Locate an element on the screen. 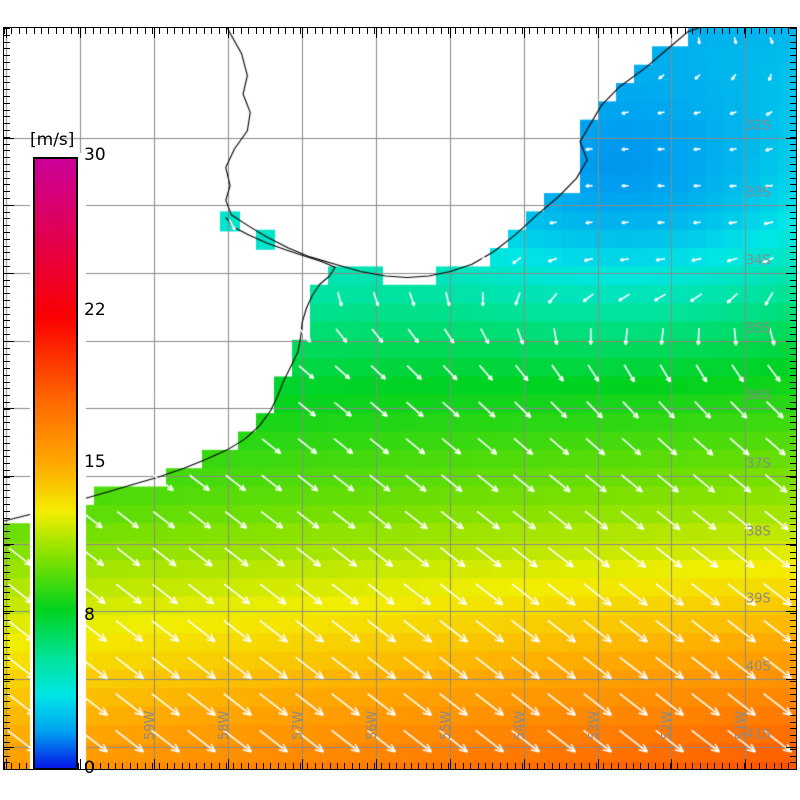 The height and width of the screenshot is (800, 800). longitude-label-52W: 52W is located at coordinates (667, 725).